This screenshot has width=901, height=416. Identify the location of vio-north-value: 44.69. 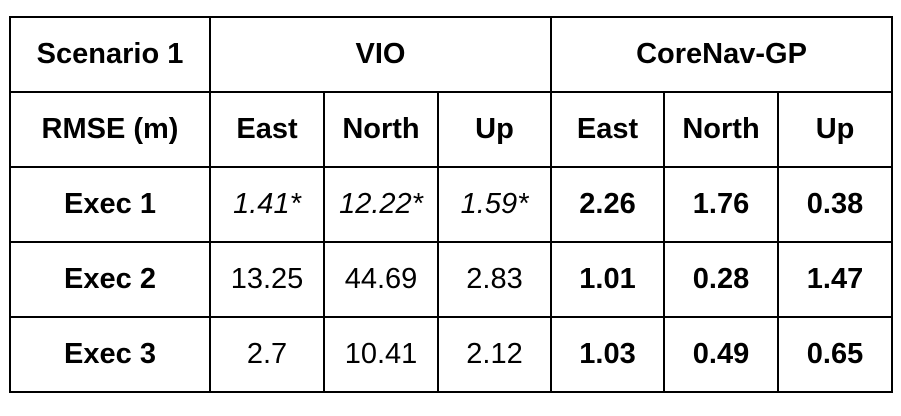
(381, 279).